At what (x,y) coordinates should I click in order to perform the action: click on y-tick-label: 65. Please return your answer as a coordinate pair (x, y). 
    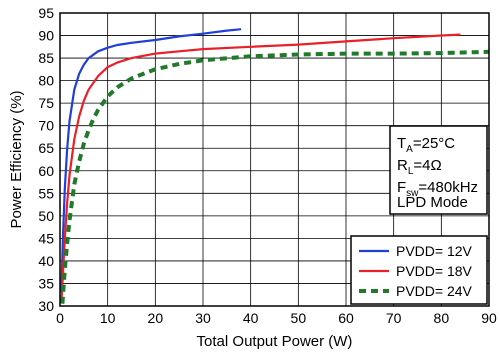
    Looking at the image, I should click on (46, 148).